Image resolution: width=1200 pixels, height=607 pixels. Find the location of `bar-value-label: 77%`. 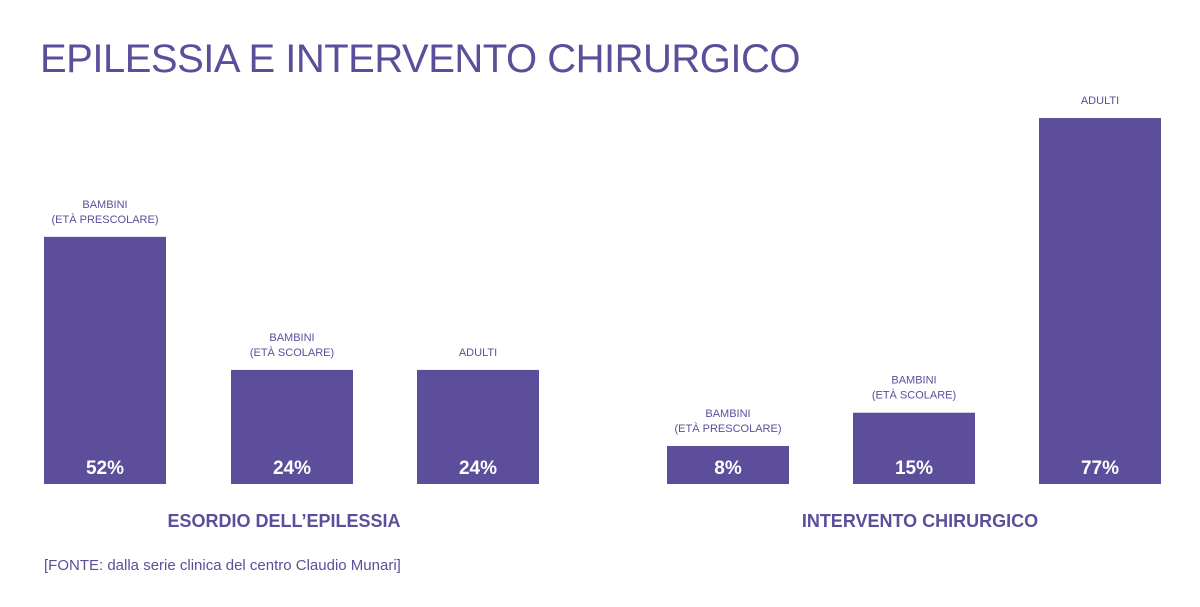

bar-value-label: 77% is located at coordinates (1100, 468).